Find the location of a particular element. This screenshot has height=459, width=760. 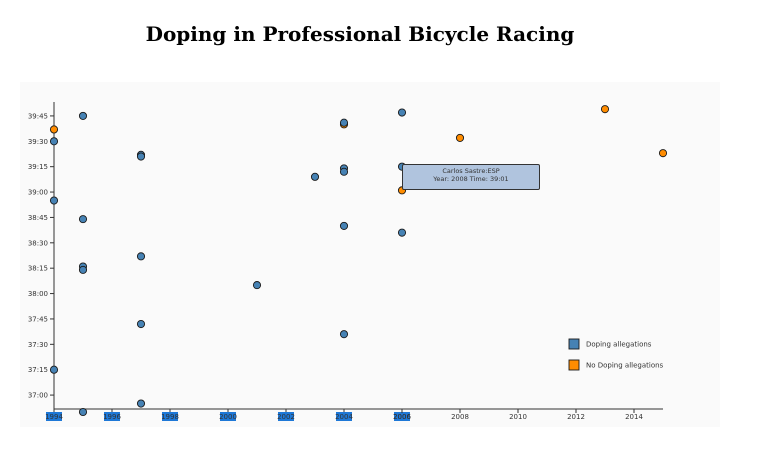

y-tick-label: 39:45 is located at coordinates (38, 116).